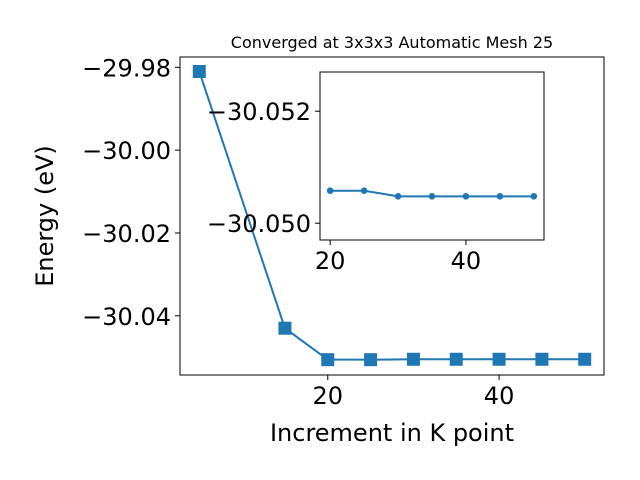  Describe the element at coordinates (499, 396) in the screenshot. I see `x-tick-label: 40` at that location.